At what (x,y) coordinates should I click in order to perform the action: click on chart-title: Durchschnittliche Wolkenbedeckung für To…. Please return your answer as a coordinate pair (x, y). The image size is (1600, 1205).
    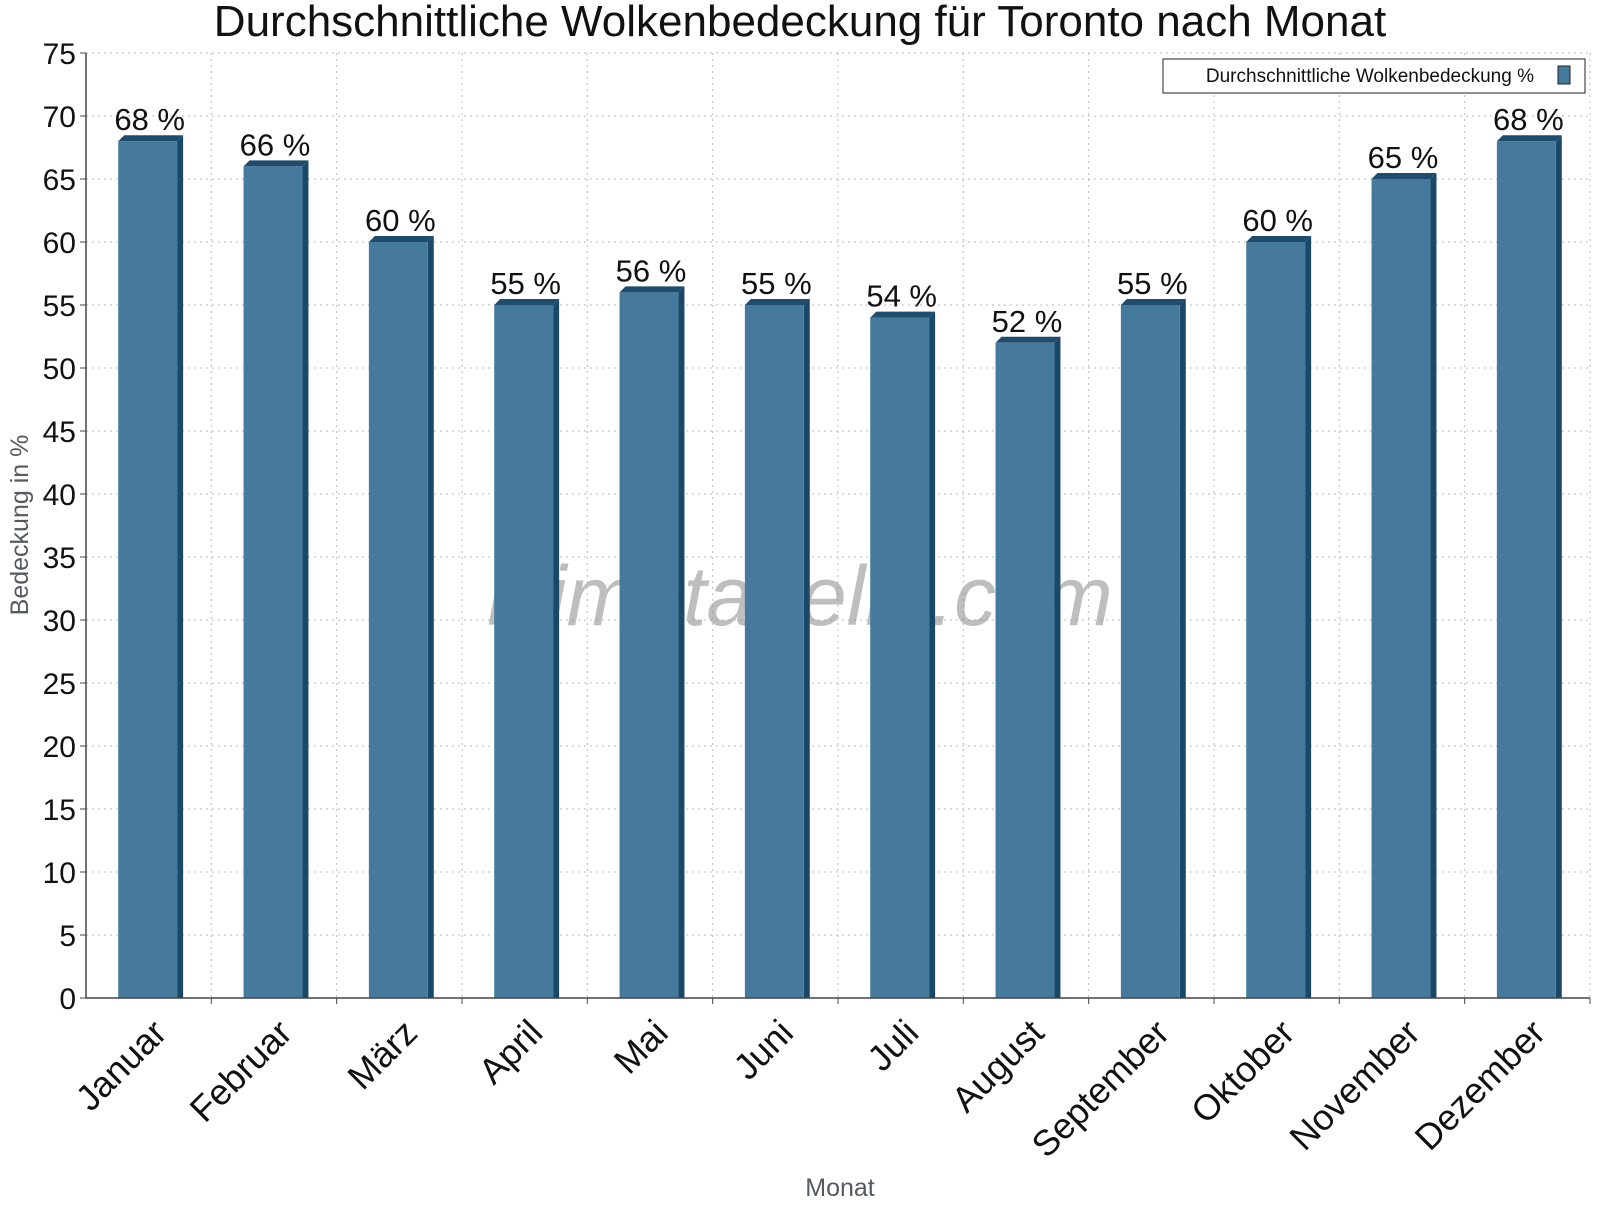
    Looking at the image, I should click on (800, 23).